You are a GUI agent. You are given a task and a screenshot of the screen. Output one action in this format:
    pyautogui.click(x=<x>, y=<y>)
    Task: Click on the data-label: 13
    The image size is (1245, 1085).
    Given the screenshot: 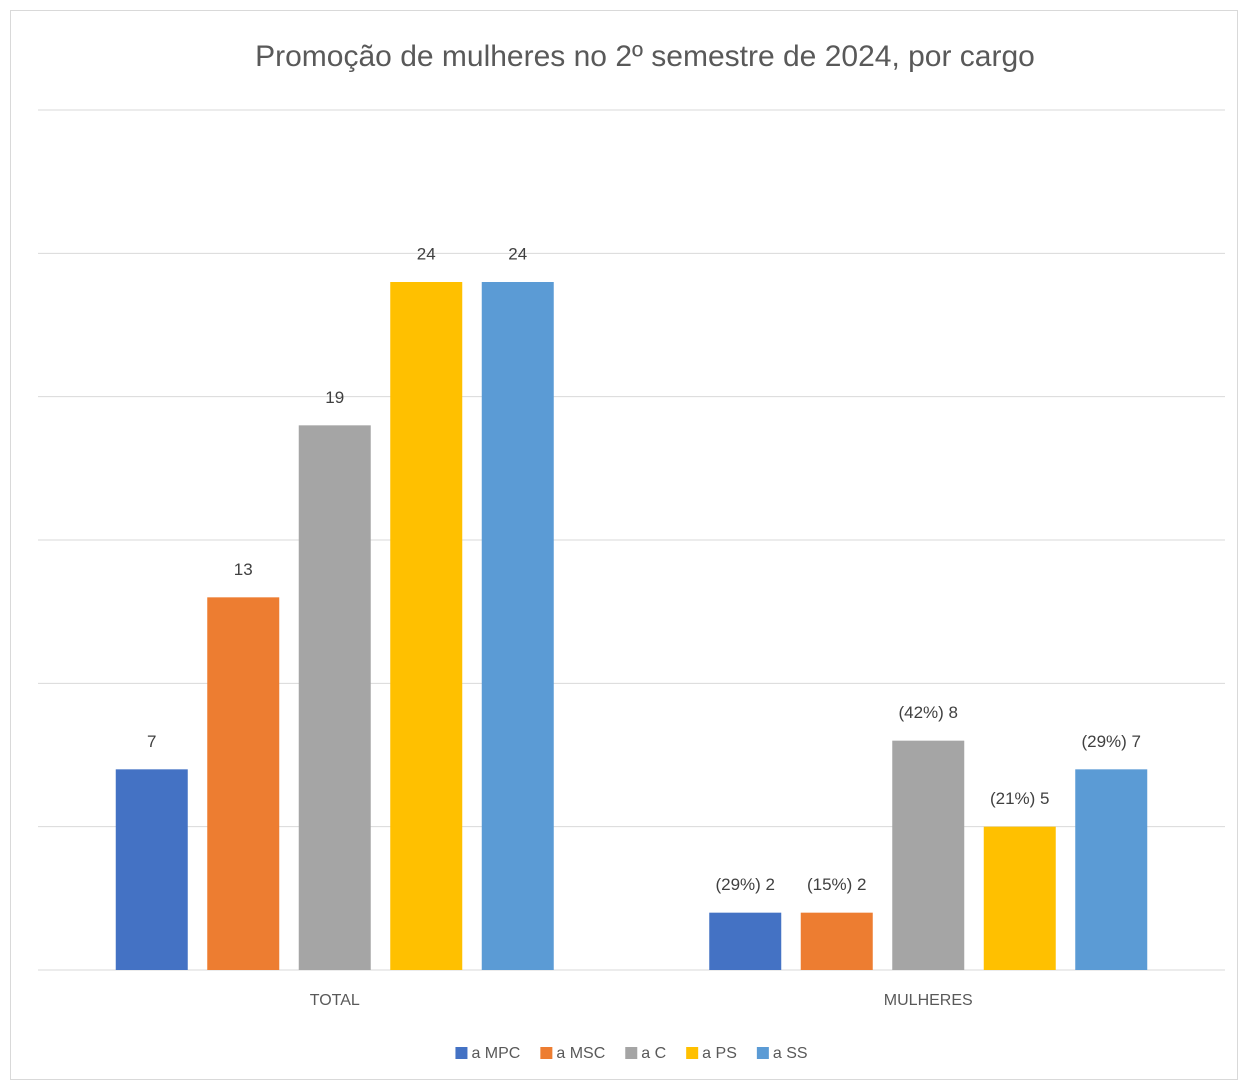 What is the action you would take?
    pyautogui.click(x=243, y=569)
    